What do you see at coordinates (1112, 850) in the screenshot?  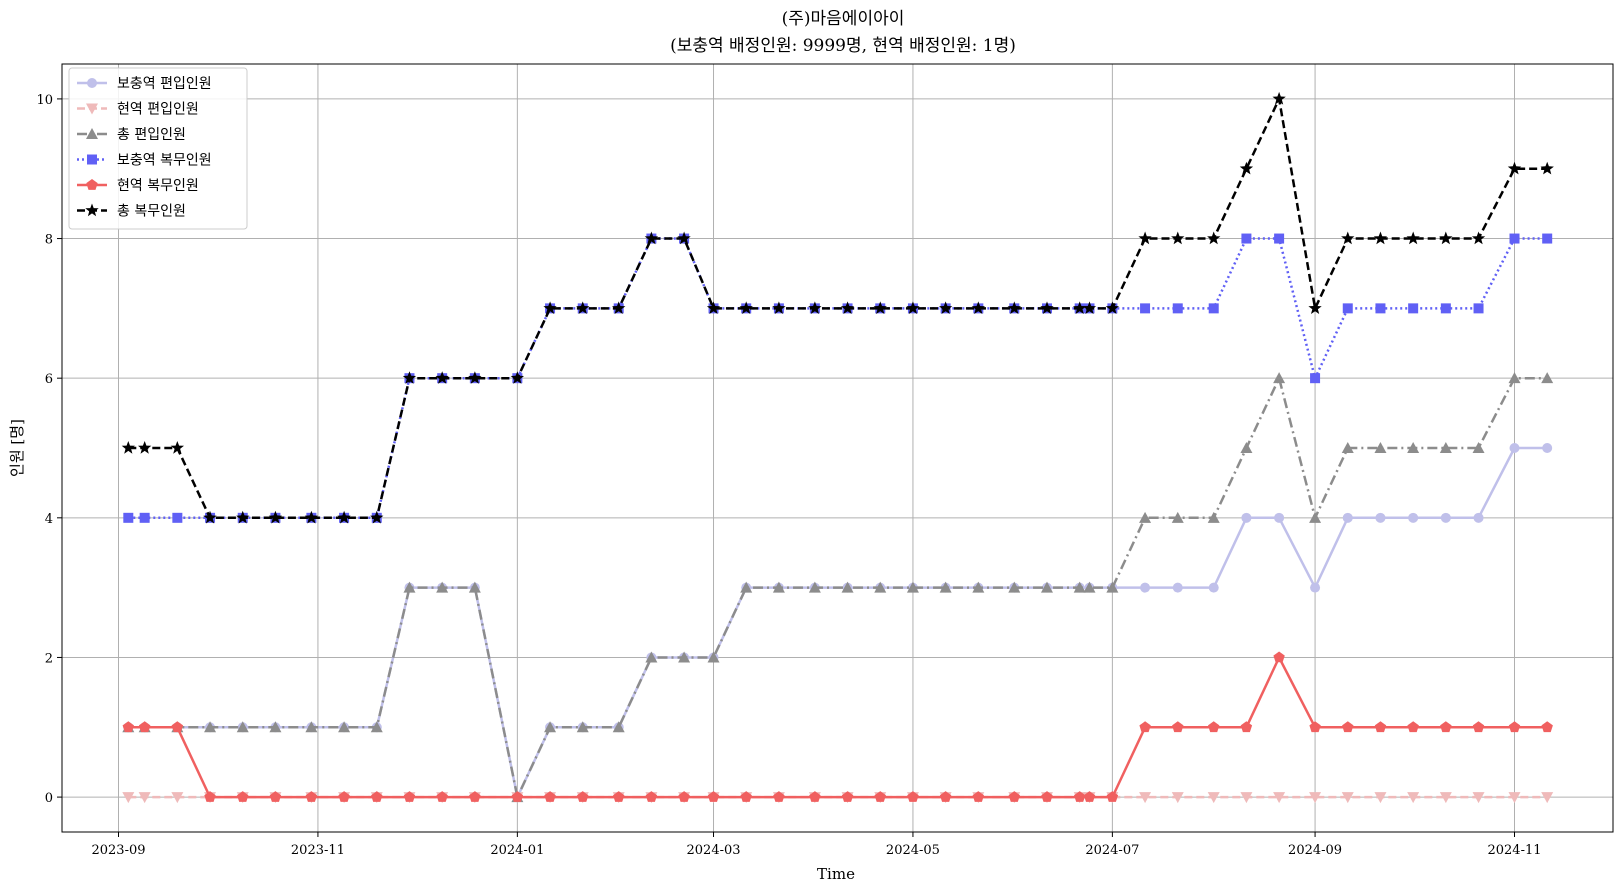 I see `x-tick-label: 2024-07` at bounding box center [1112, 850].